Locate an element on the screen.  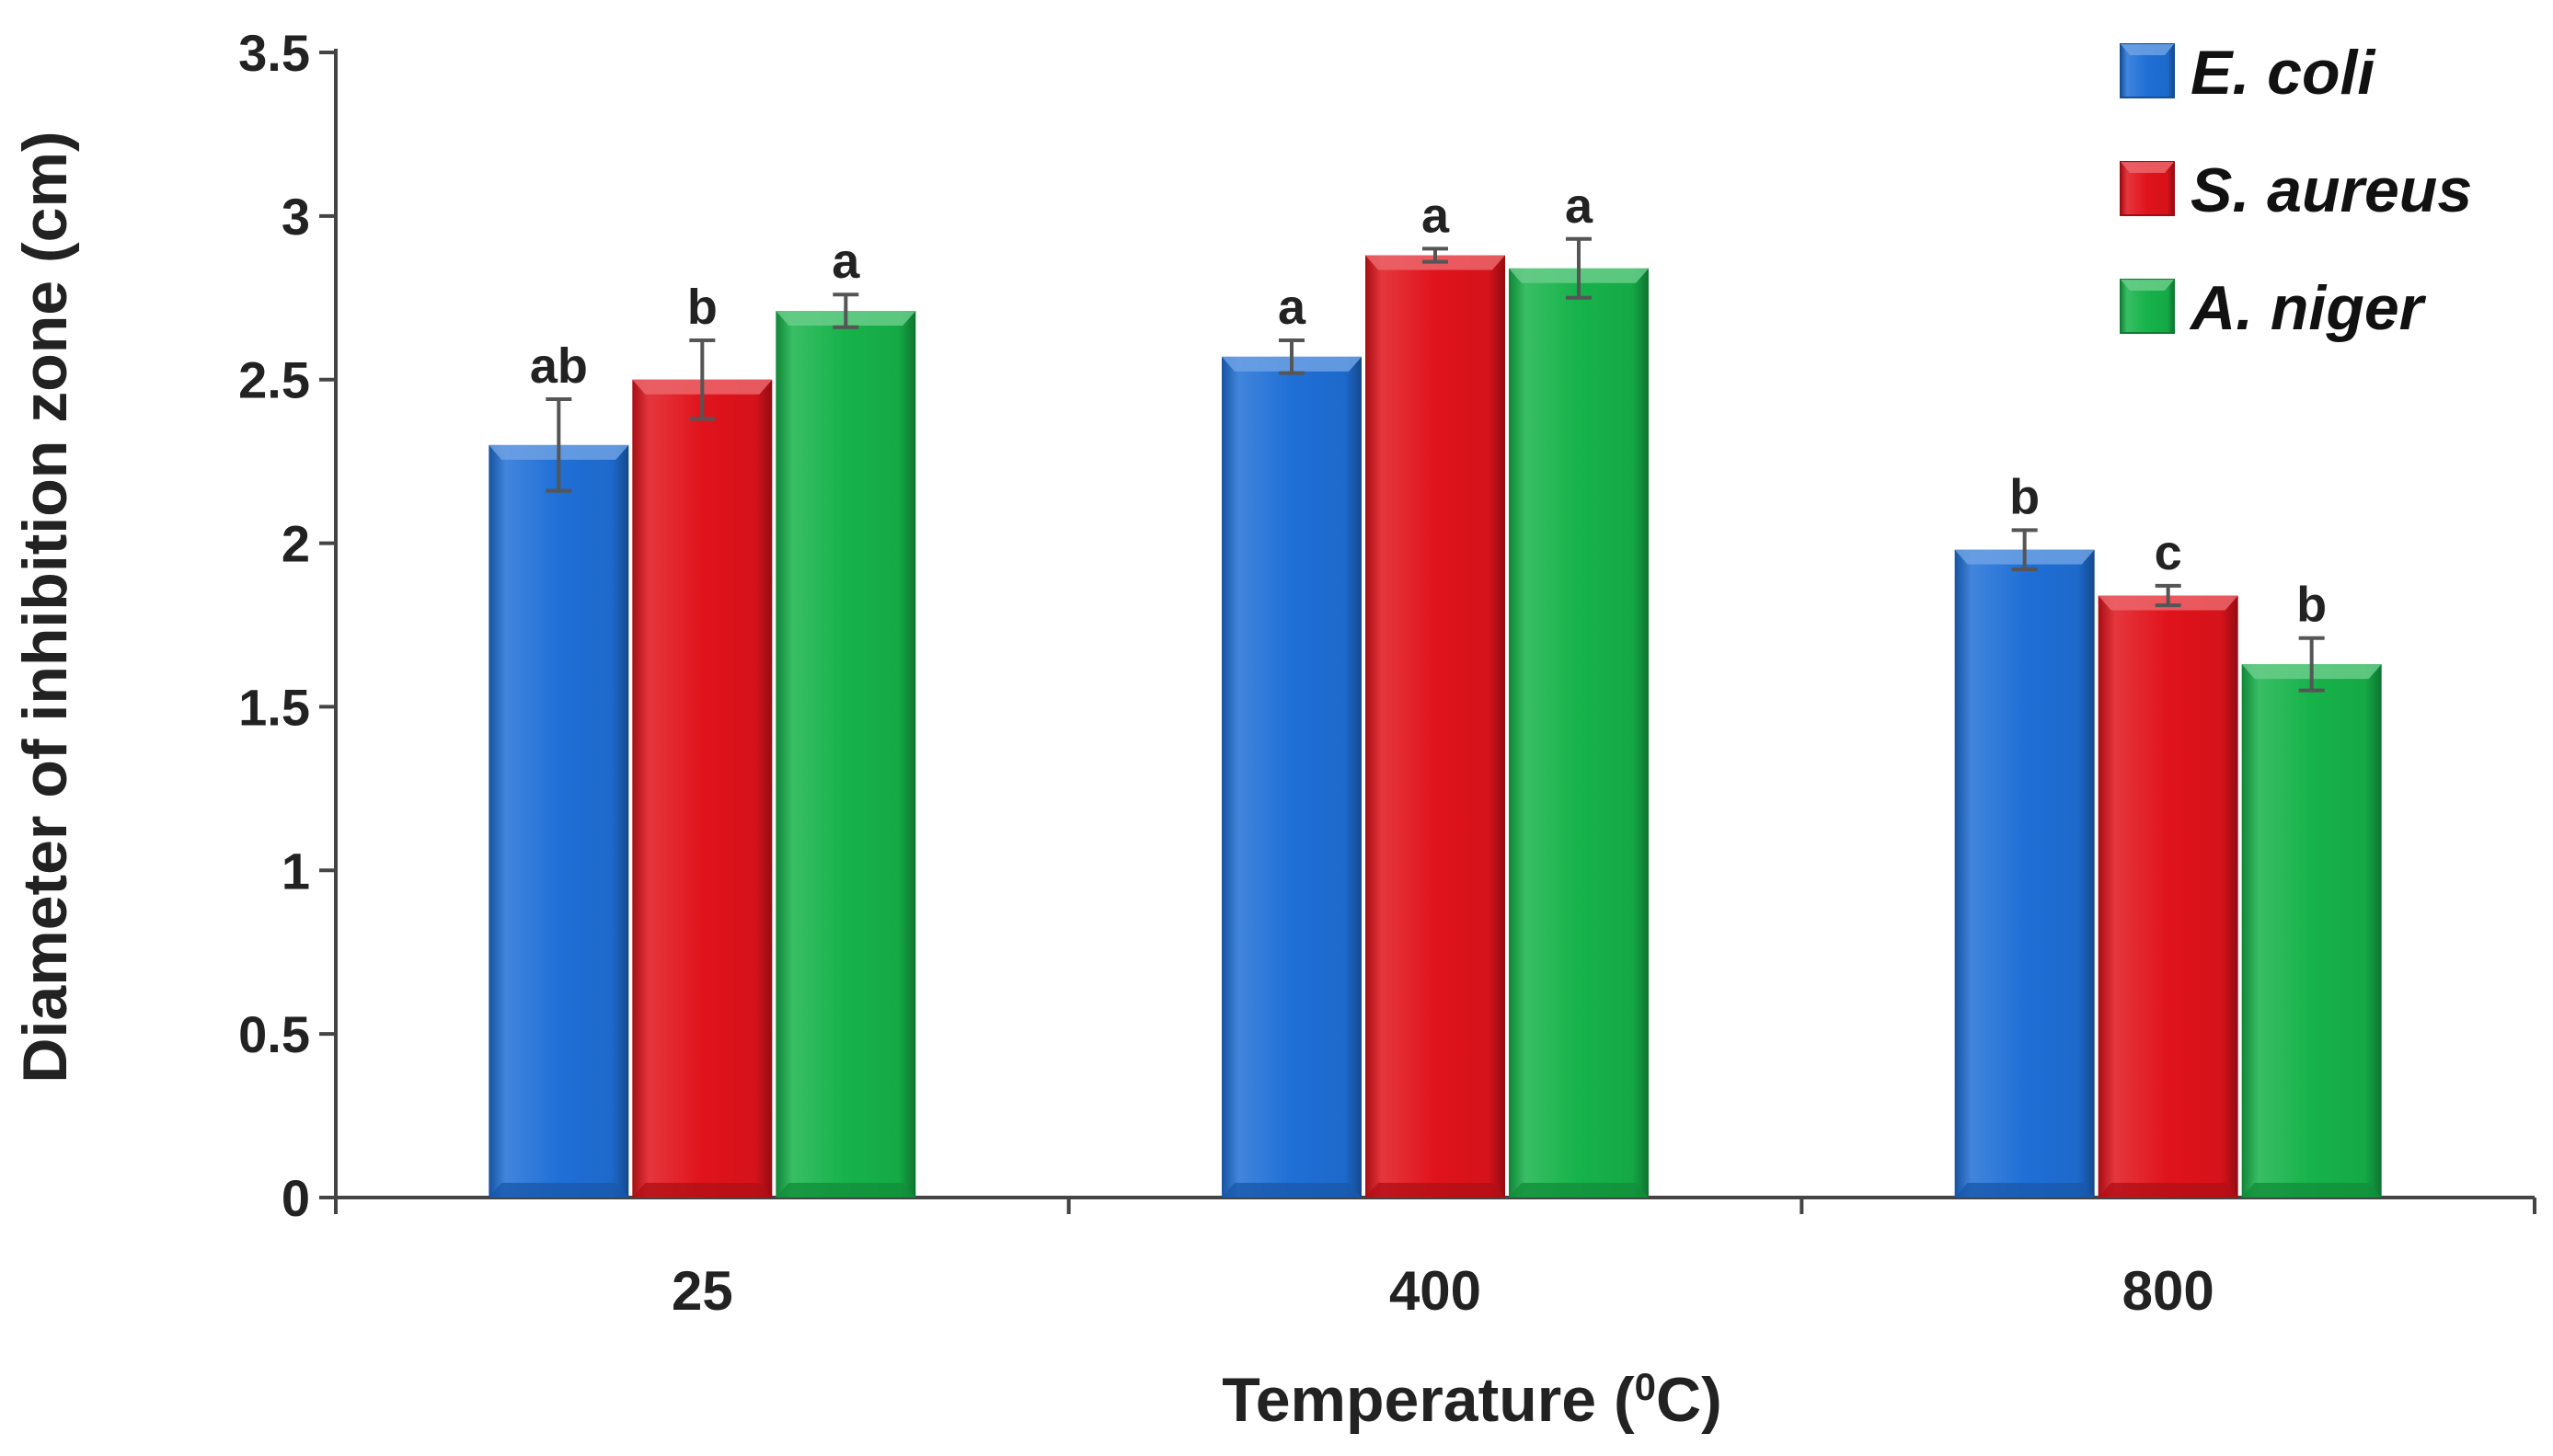
x-axis-label-superscript: 0 is located at coordinates (1645, 1386).